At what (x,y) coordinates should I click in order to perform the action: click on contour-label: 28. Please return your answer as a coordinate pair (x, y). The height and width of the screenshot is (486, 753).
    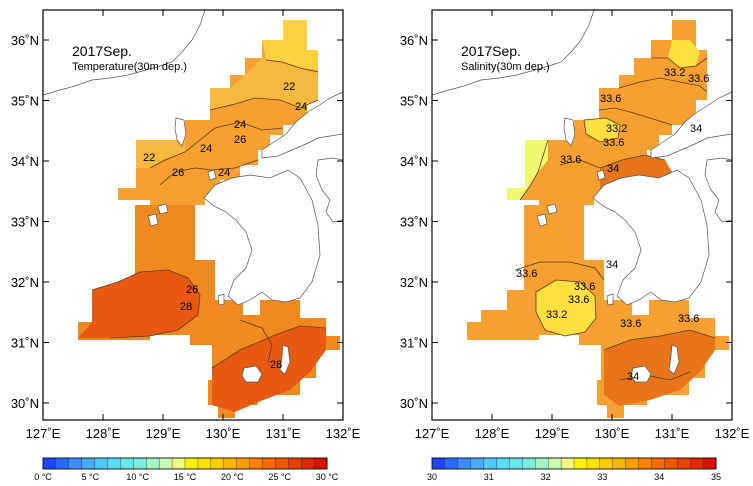
    Looking at the image, I should click on (276, 365).